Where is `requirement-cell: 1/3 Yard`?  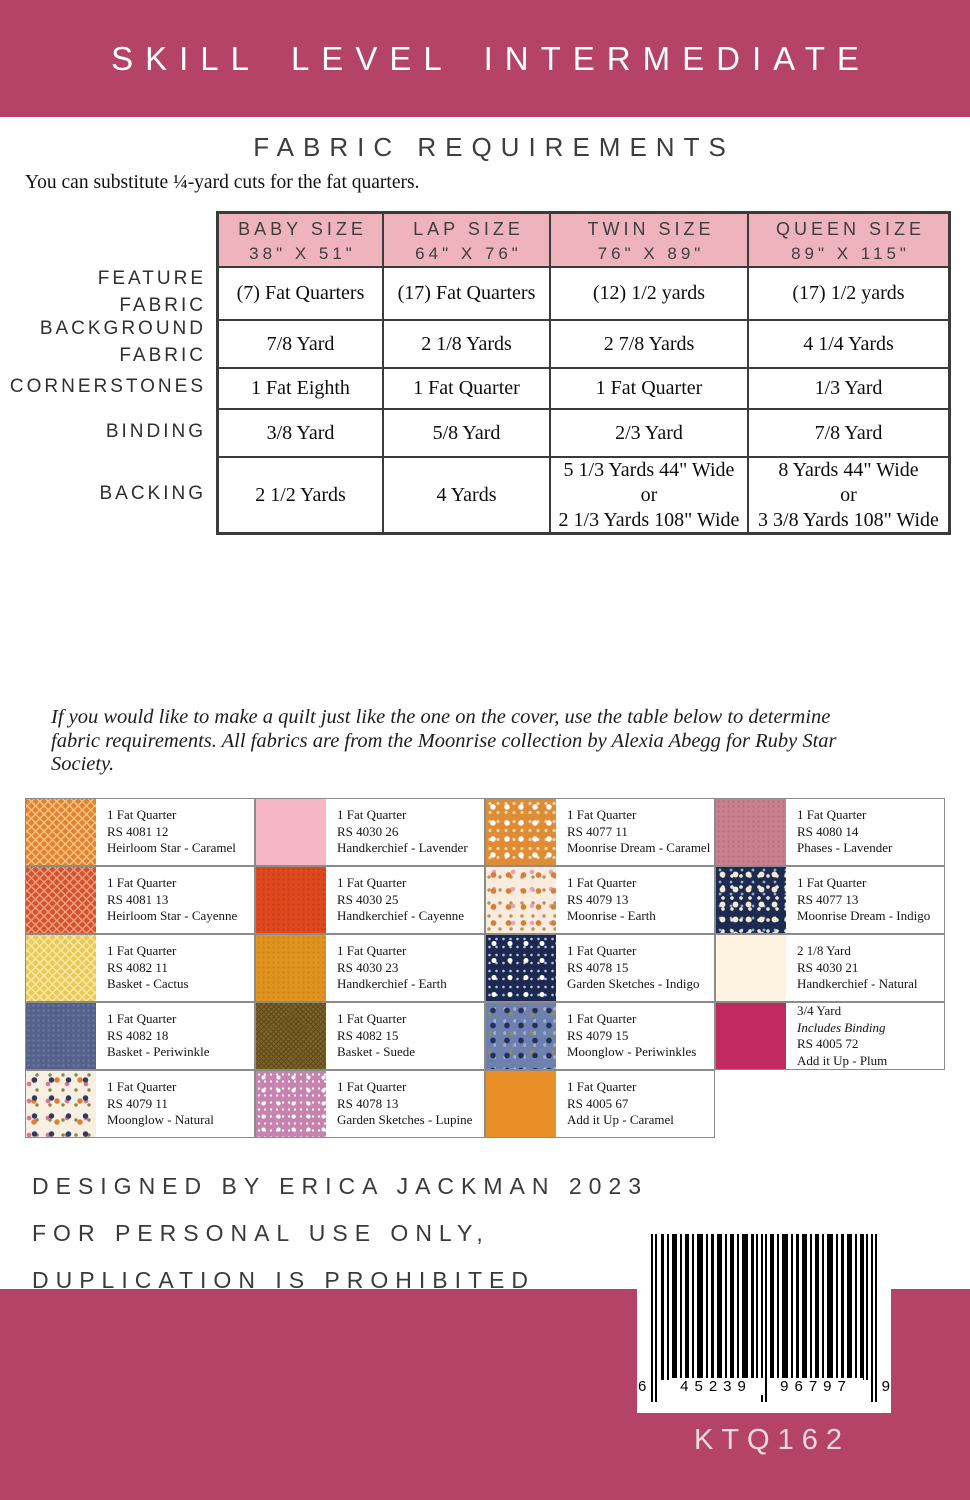 requirement-cell: 1/3 Yard is located at coordinates (848, 388).